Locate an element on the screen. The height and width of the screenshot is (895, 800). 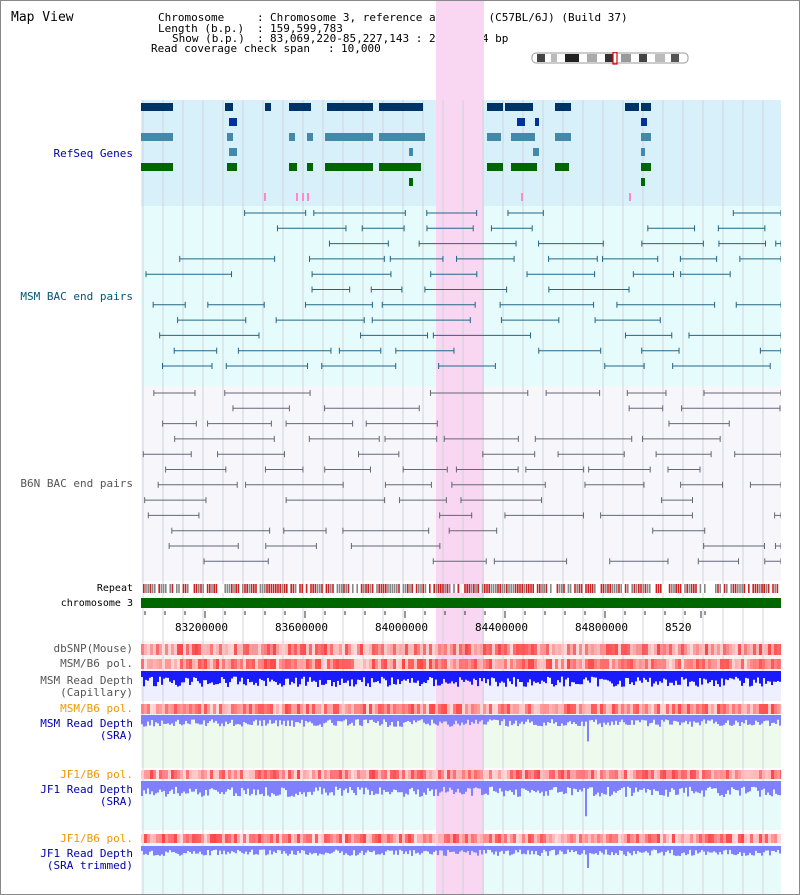
track-label-refseq: RefSeq Genes is located at coordinates (93, 153).